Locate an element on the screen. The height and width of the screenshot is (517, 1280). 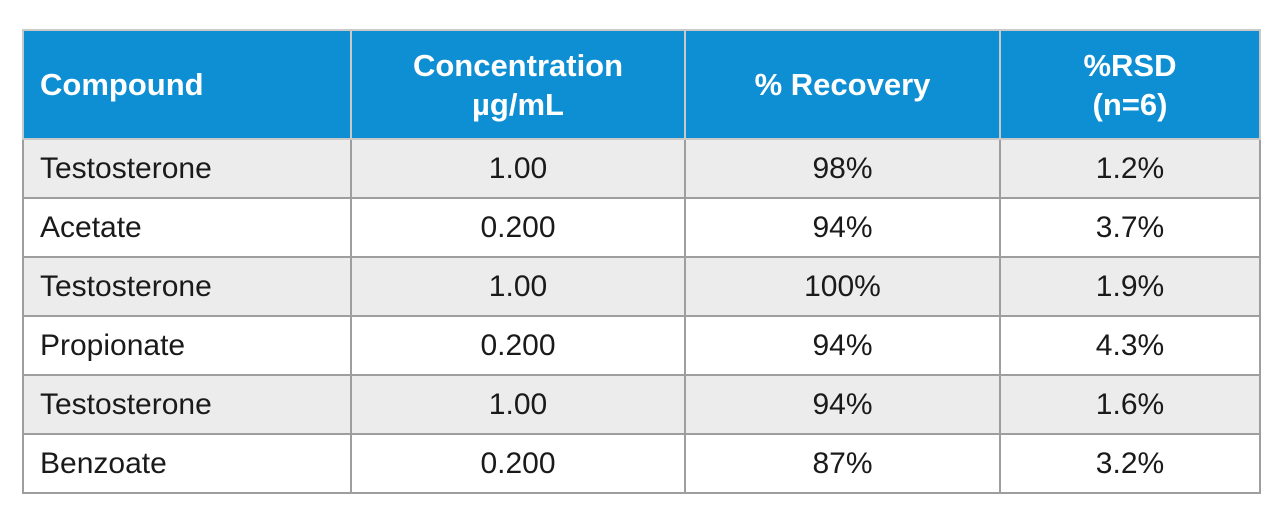
header-recovery-label: % Recovery is located at coordinates (842, 84).